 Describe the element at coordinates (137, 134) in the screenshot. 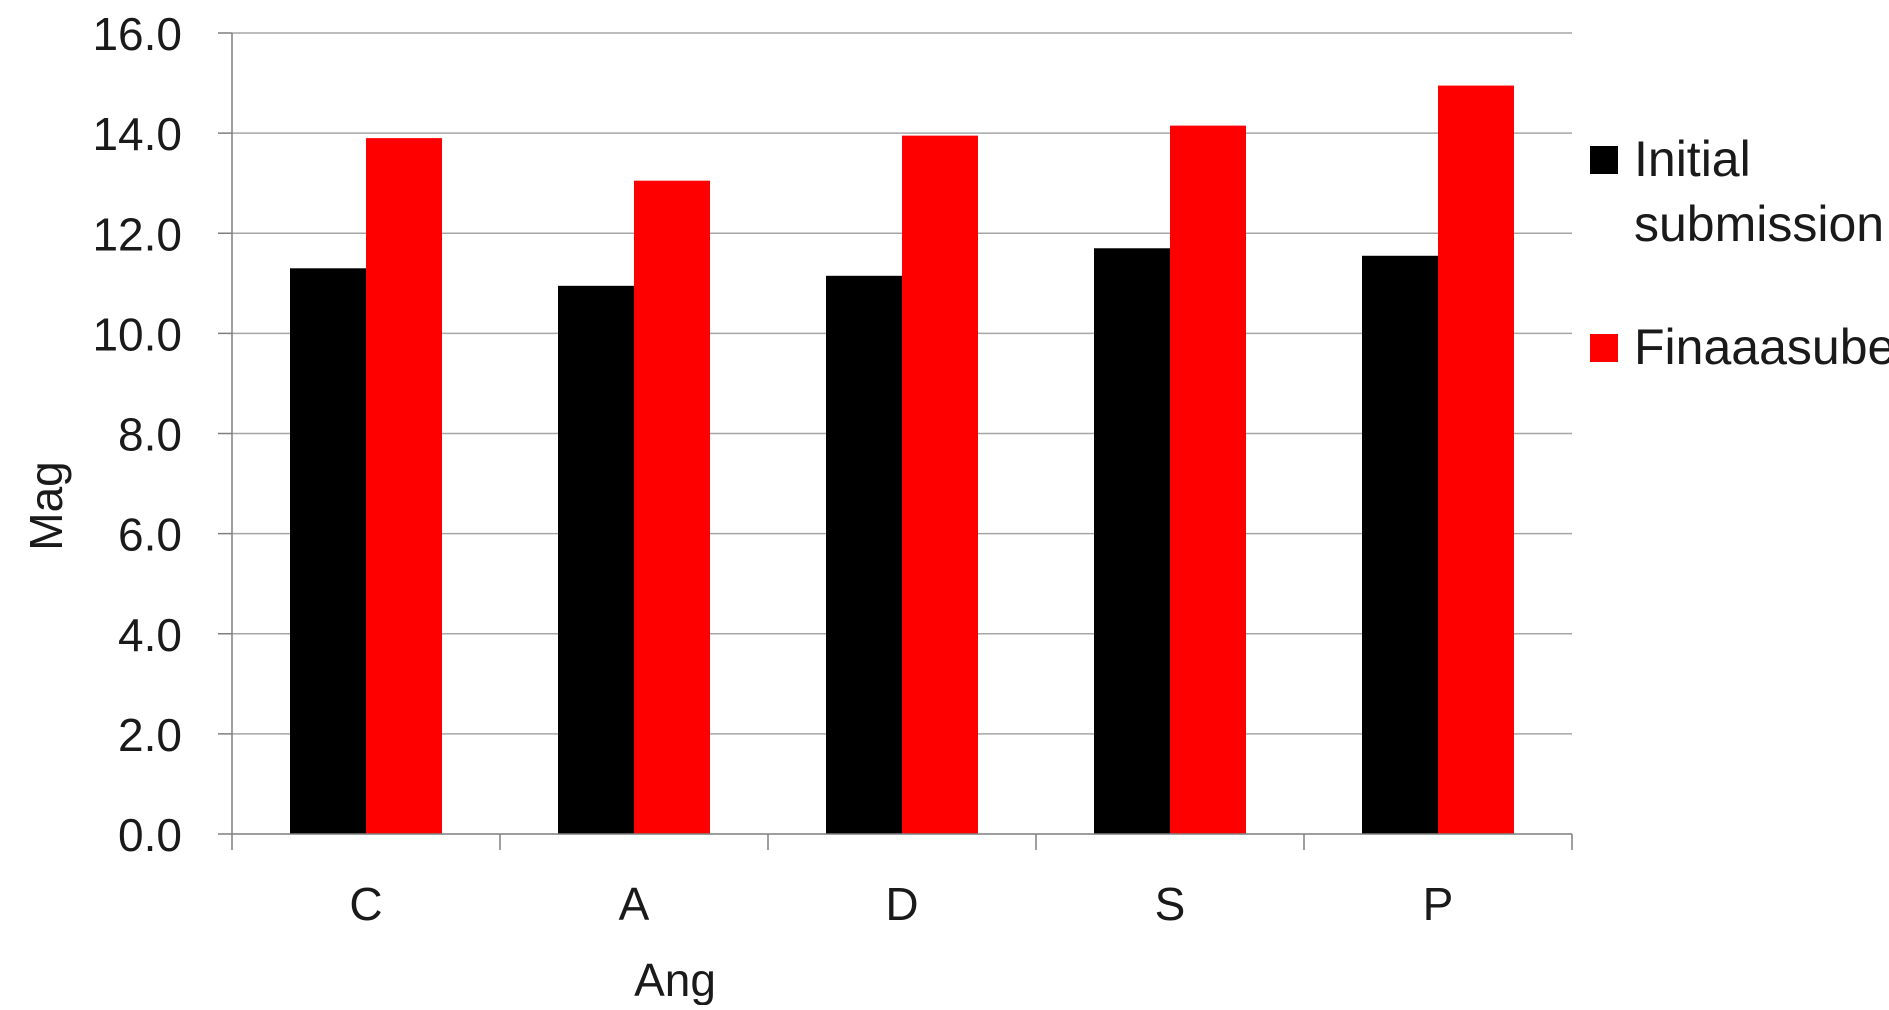

I see `y-tick-label: 14.0` at that location.